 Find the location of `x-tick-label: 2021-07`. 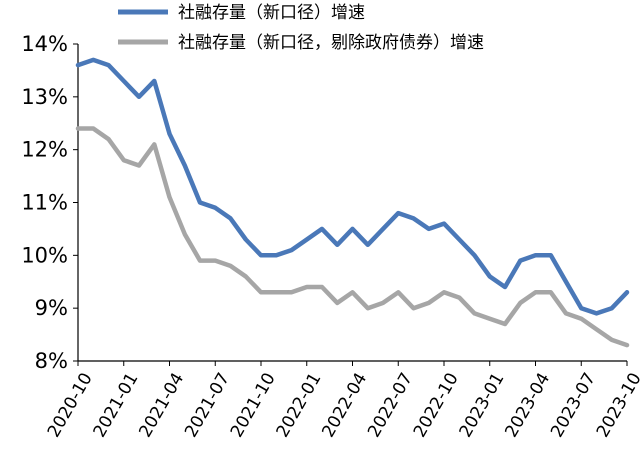

x-tick-label: 2021-07 is located at coordinates (207, 406).